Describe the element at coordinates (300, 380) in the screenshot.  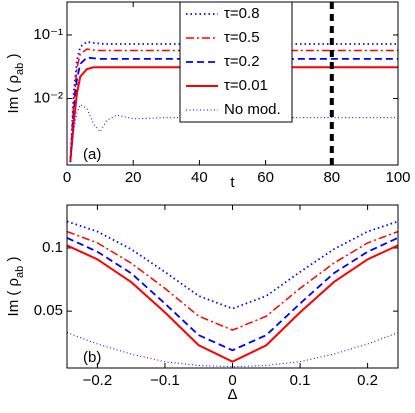
I see `x-tick-label: 0.1` at that location.